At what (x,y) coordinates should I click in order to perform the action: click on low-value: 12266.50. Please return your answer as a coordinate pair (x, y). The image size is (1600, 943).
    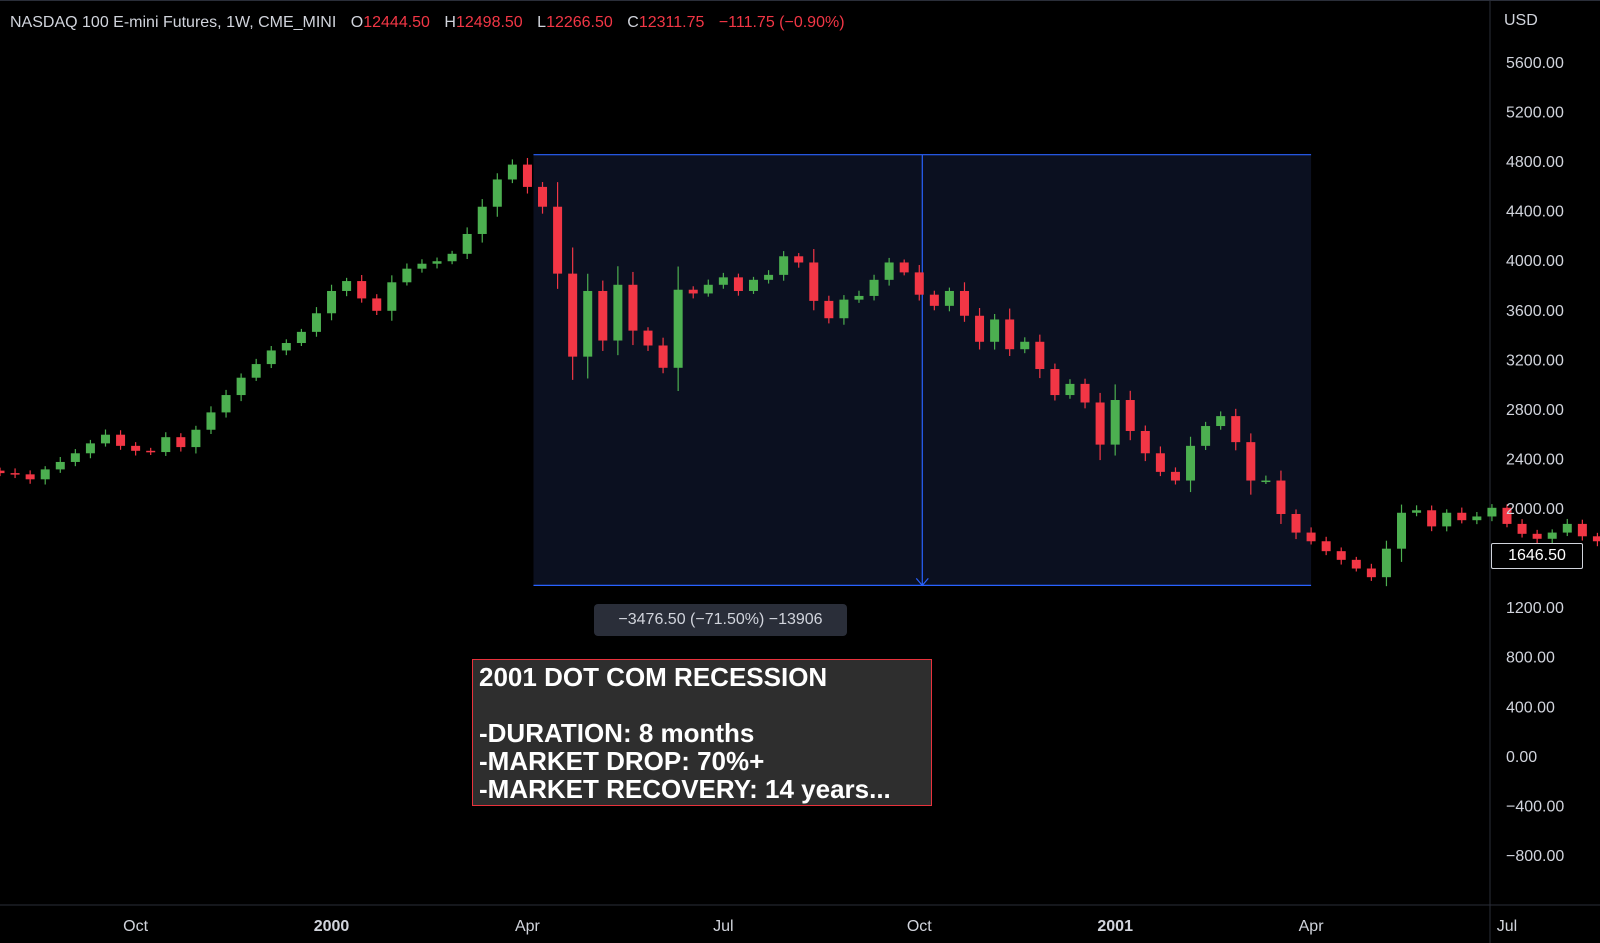
    Looking at the image, I should click on (579, 22).